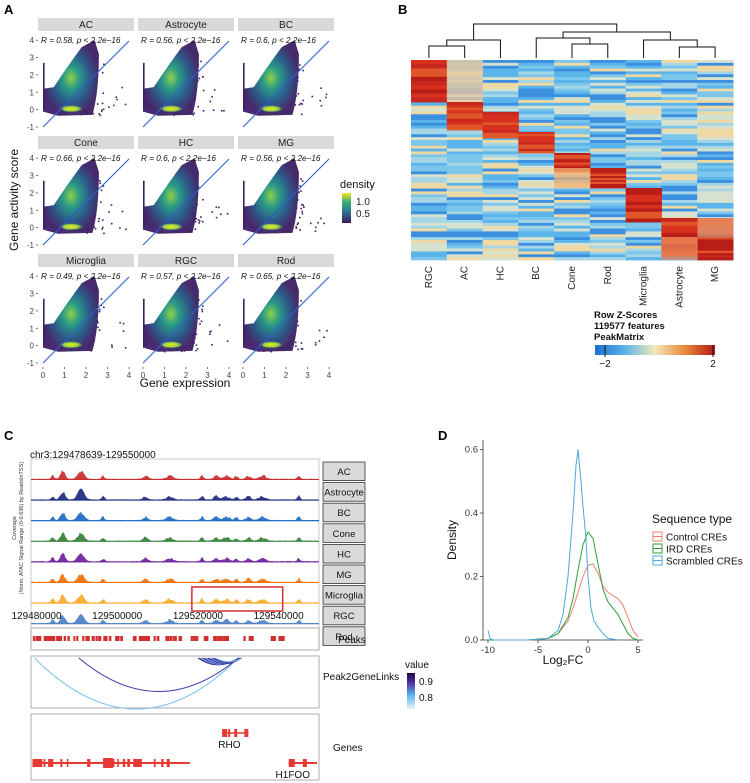 The height and width of the screenshot is (783, 750). What do you see at coordinates (32, 75) in the screenshot?
I see `y-tick-label: 2` at bounding box center [32, 75].